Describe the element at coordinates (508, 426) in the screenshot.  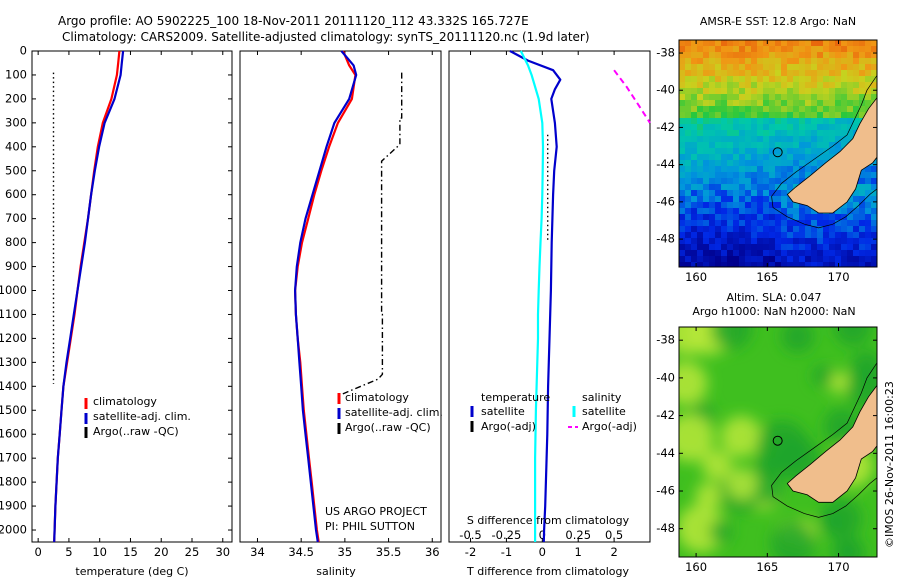
I see `legend-label-t-argo: Argo(-adj)` at that location.